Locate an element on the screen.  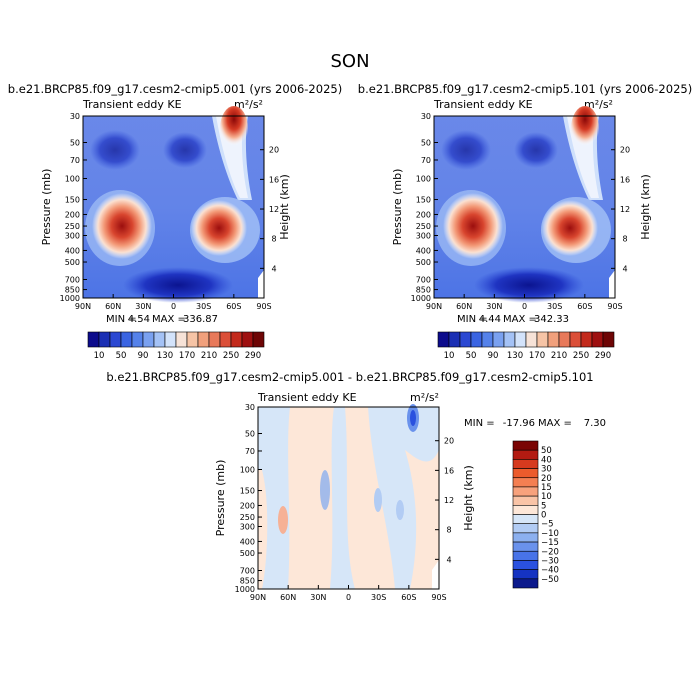
colorbar-label: −5 is located at coordinates (547, 525).